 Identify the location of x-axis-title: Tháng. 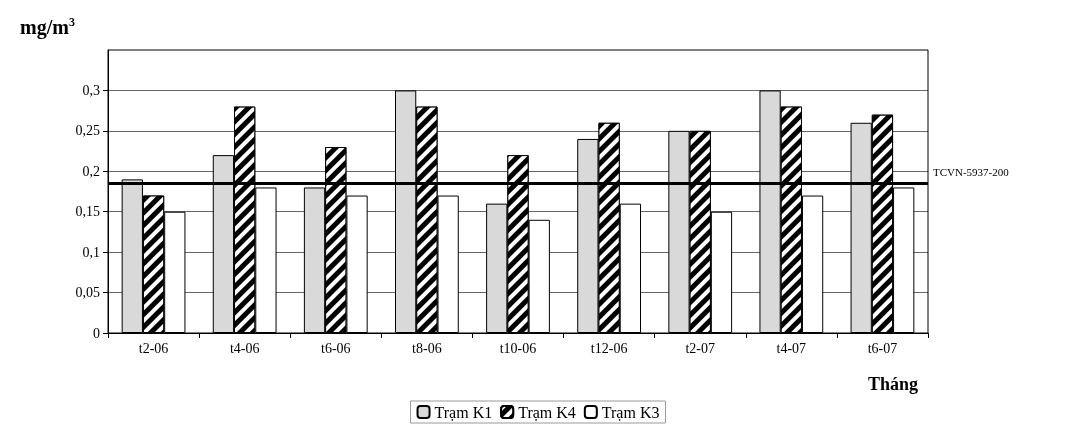
(892, 384).